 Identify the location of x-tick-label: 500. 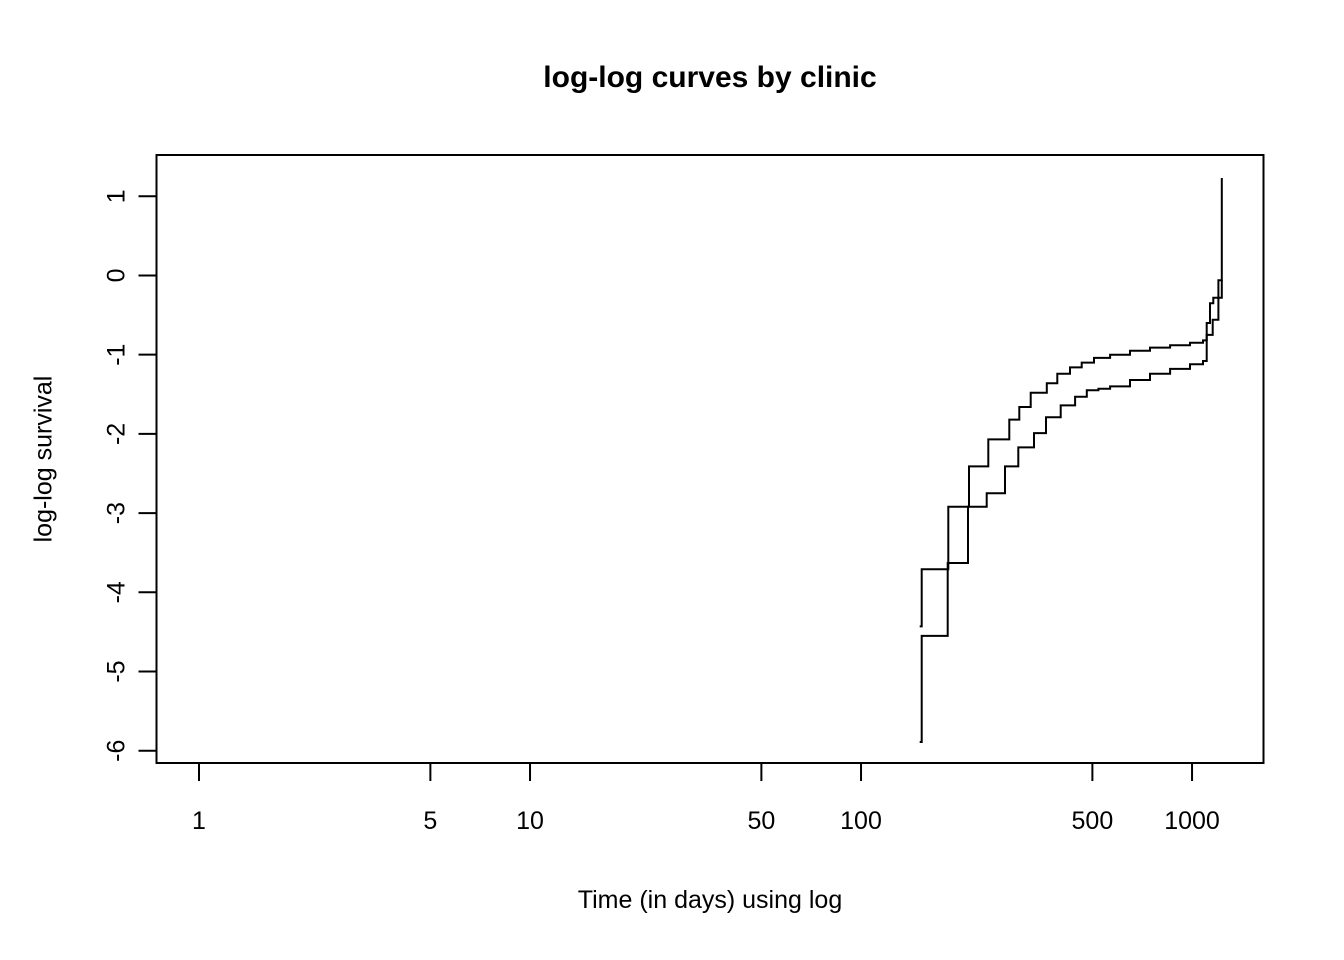
(1093, 821).